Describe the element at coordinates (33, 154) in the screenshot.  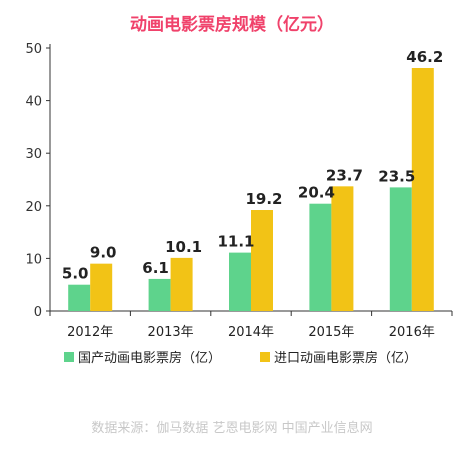
I see `y-tick-label: 30` at that location.